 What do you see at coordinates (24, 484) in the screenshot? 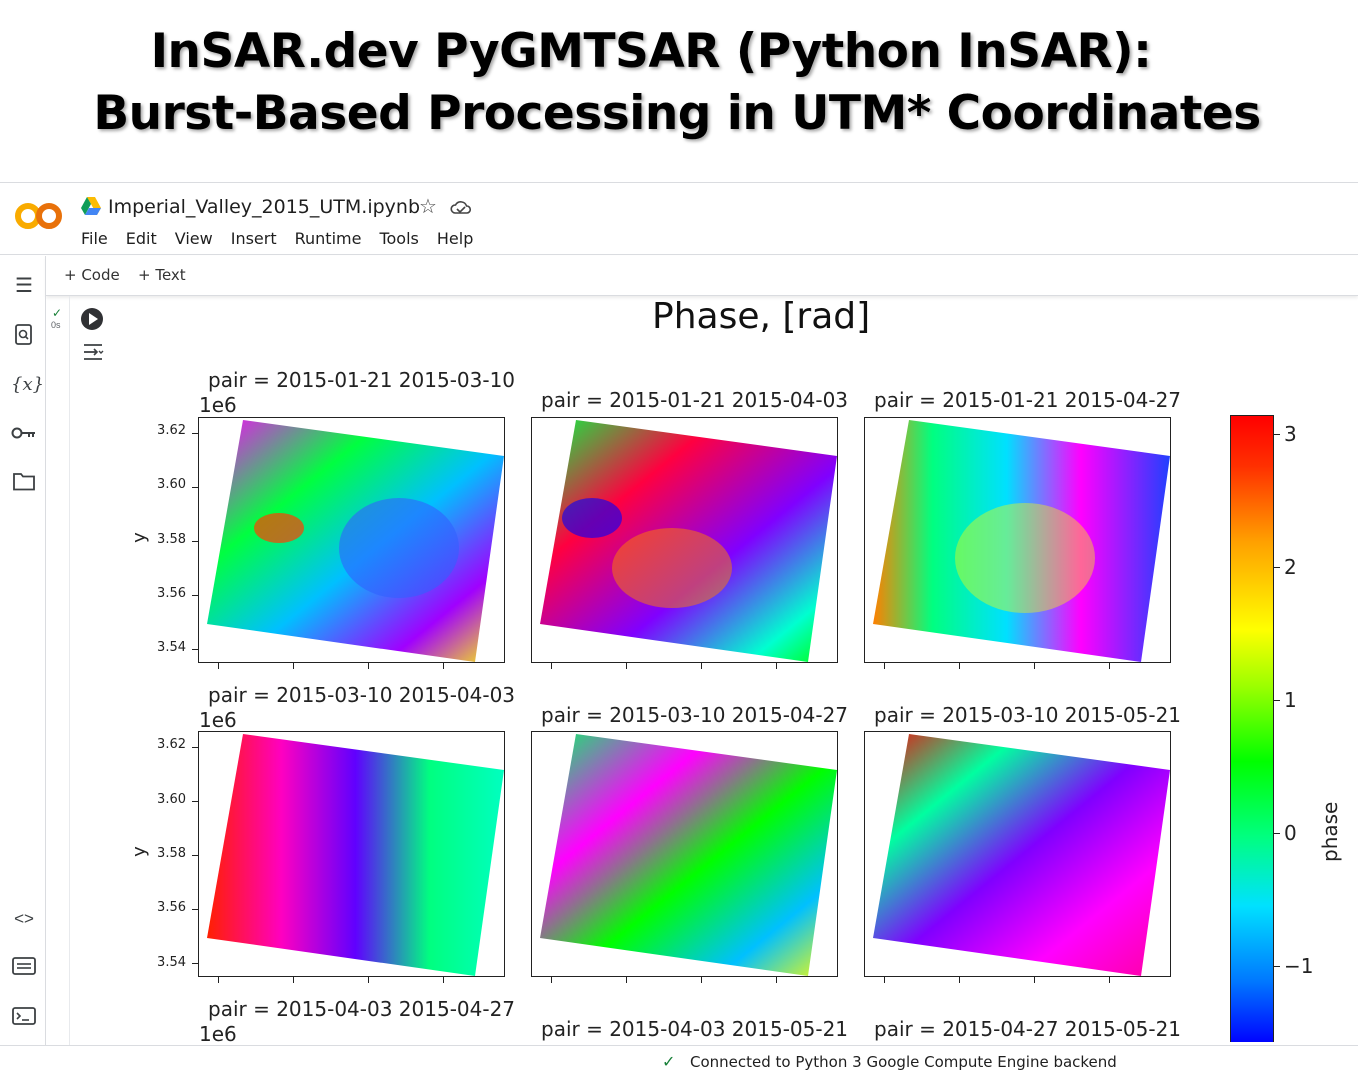
I see `folder-icon` at bounding box center [24, 484].